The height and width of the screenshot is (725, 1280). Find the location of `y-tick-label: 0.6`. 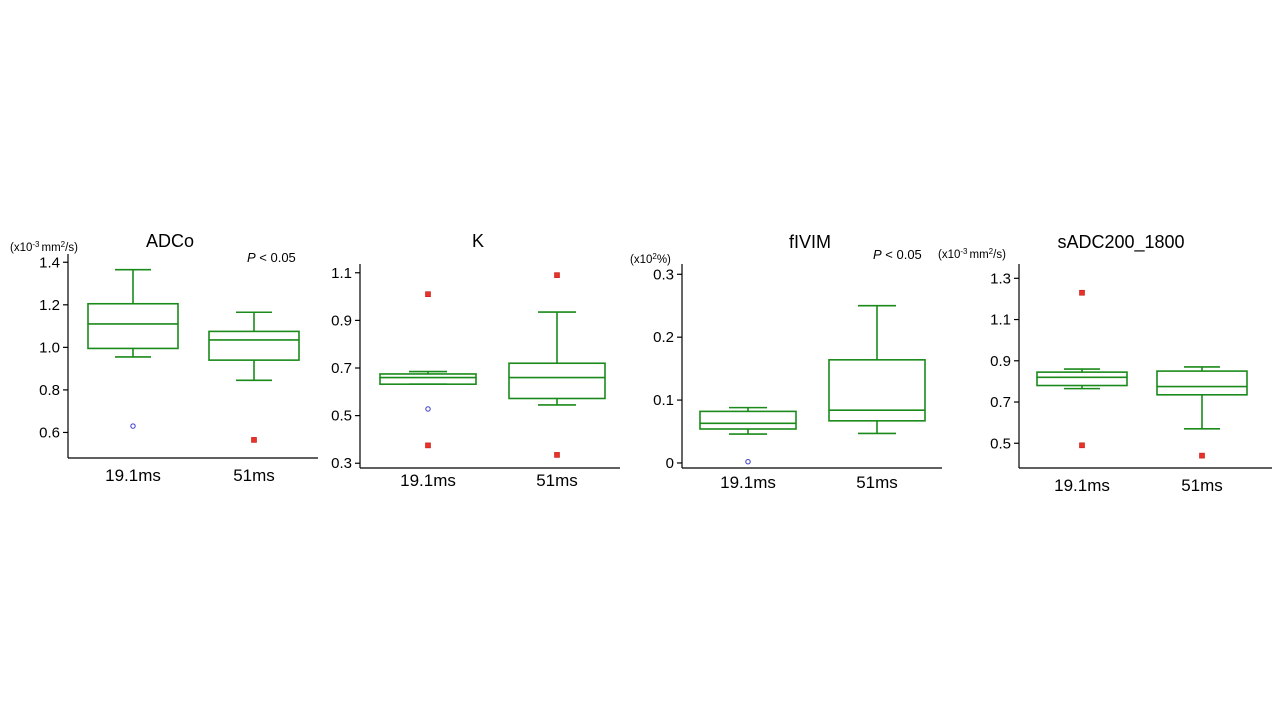

y-tick-label: 0.6 is located at coordinates (49, 432).